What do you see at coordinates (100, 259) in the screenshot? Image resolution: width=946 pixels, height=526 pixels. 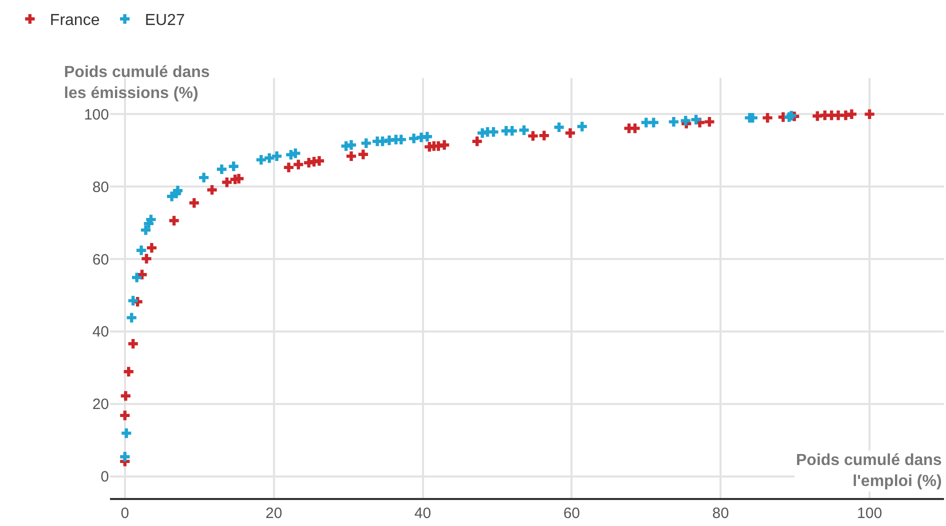 I see `y-tick-label: 60` at bounding box center [100, 259].